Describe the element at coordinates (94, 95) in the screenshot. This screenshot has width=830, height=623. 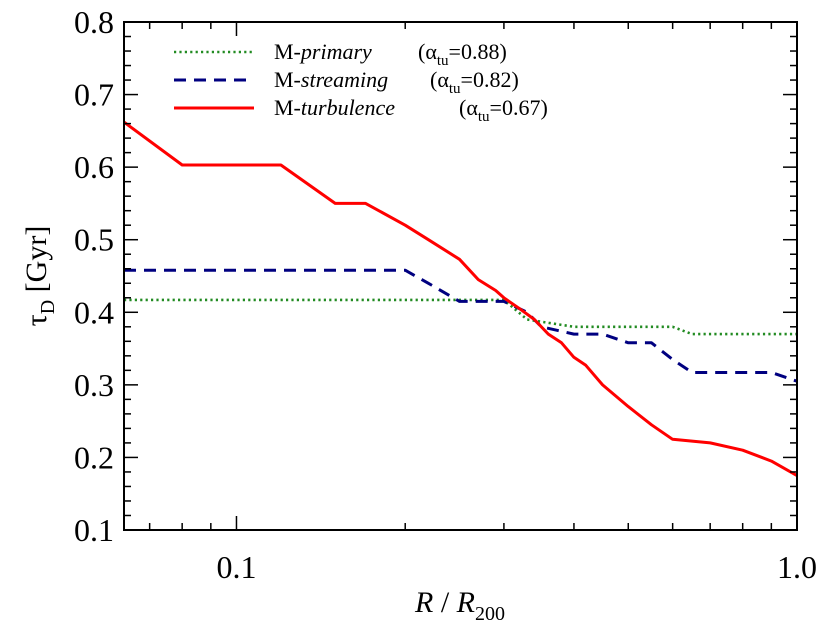
I see `y-tick-label: 0.7` at that location.